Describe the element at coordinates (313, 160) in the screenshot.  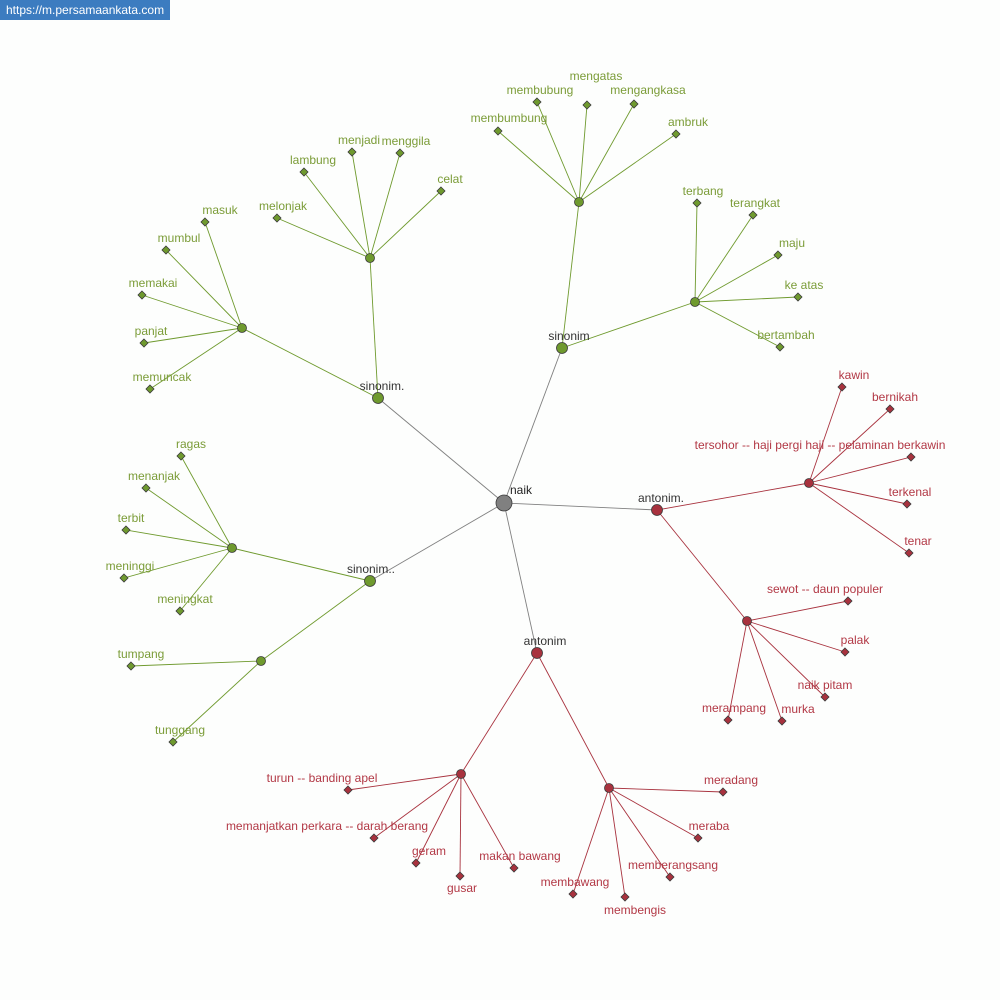
I see `word-label: lambung` at that location.